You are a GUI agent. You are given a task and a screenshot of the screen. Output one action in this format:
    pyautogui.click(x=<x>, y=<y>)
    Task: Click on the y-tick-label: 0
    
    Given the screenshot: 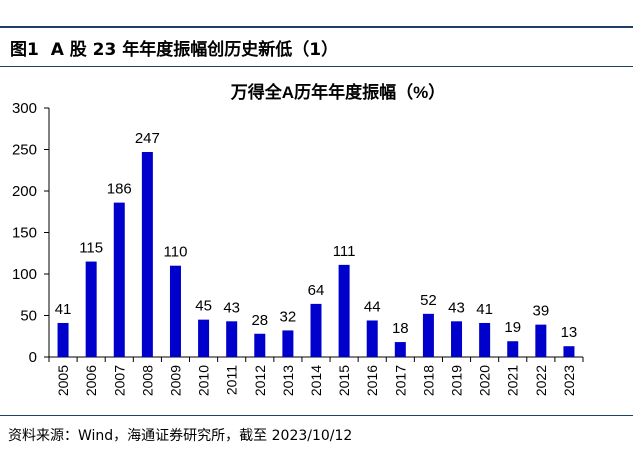 What is the action you would take?
    pyautogui.click(x=33, y=357)
    